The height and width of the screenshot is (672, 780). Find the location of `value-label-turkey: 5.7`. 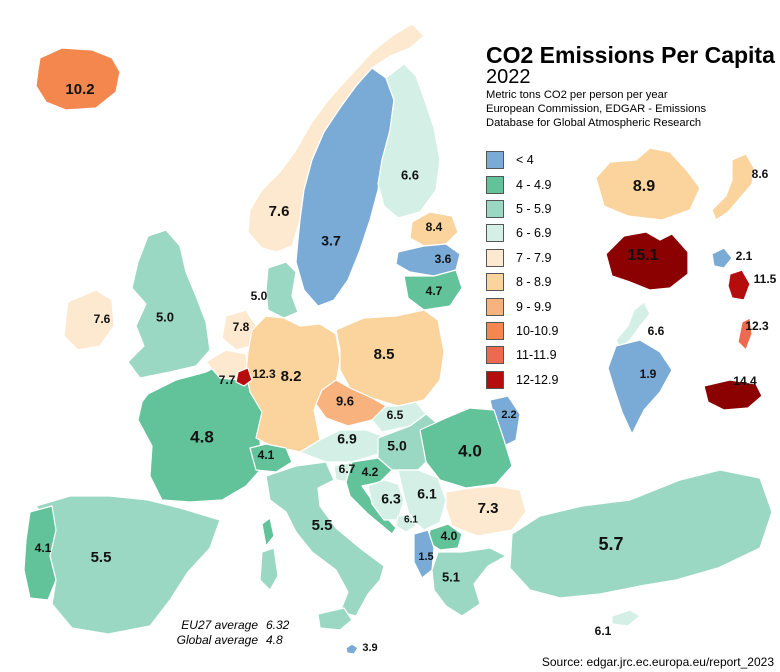

value-label-turkey: 5.7 is located at coordinates (610, 544).